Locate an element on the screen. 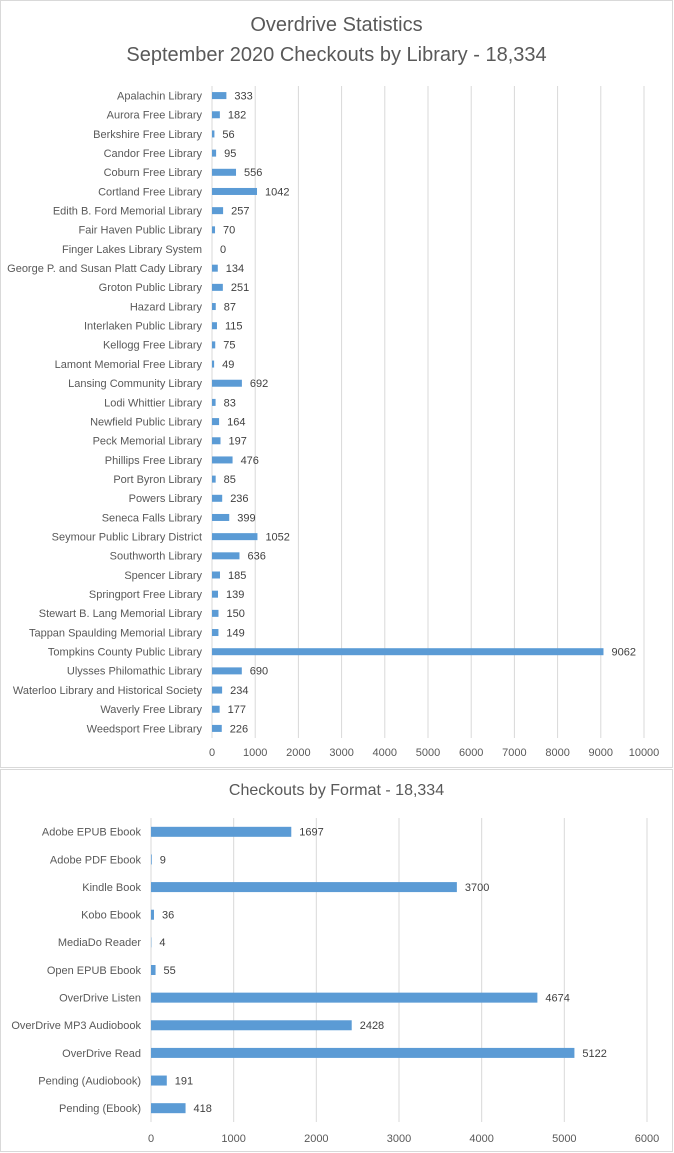  x-tick-label: 3000 is located at coordinates (399, 1139).